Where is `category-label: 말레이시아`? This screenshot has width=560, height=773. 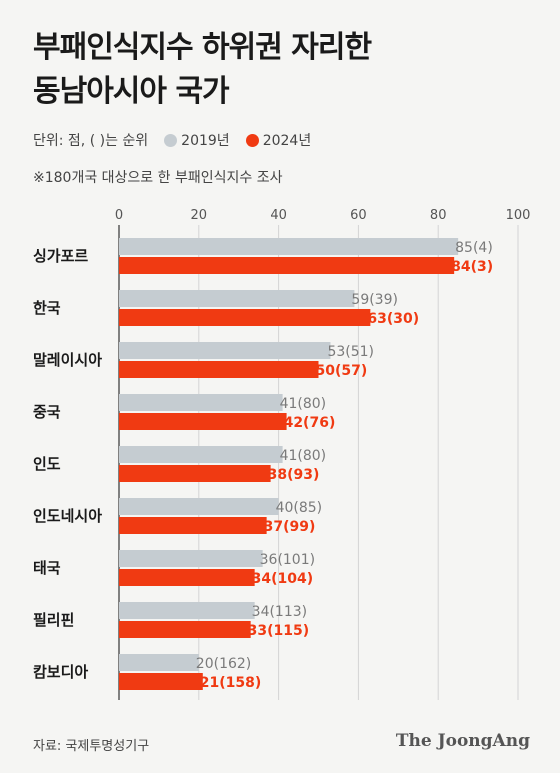
category-label: 말레이시아 is located at coordinates (67, 360).